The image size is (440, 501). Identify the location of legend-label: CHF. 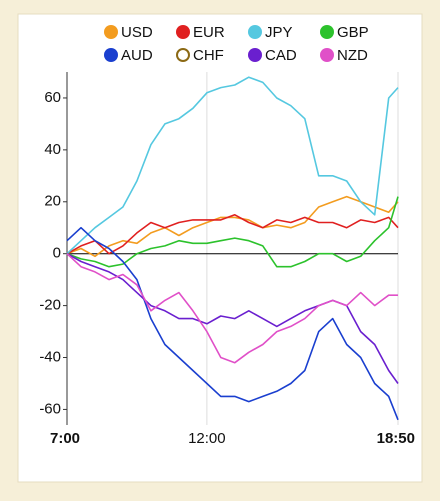
(208, 55).